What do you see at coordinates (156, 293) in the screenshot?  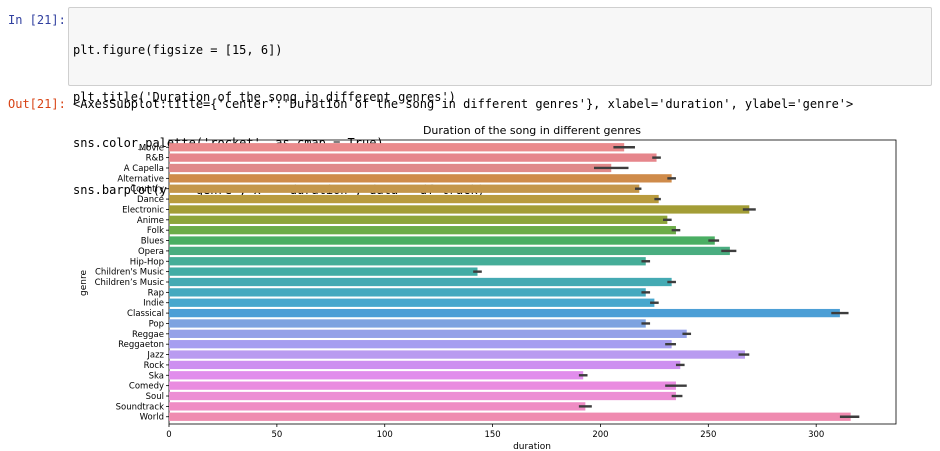 I see `y-tick-label: Rap` at bounding box center [156, 293].